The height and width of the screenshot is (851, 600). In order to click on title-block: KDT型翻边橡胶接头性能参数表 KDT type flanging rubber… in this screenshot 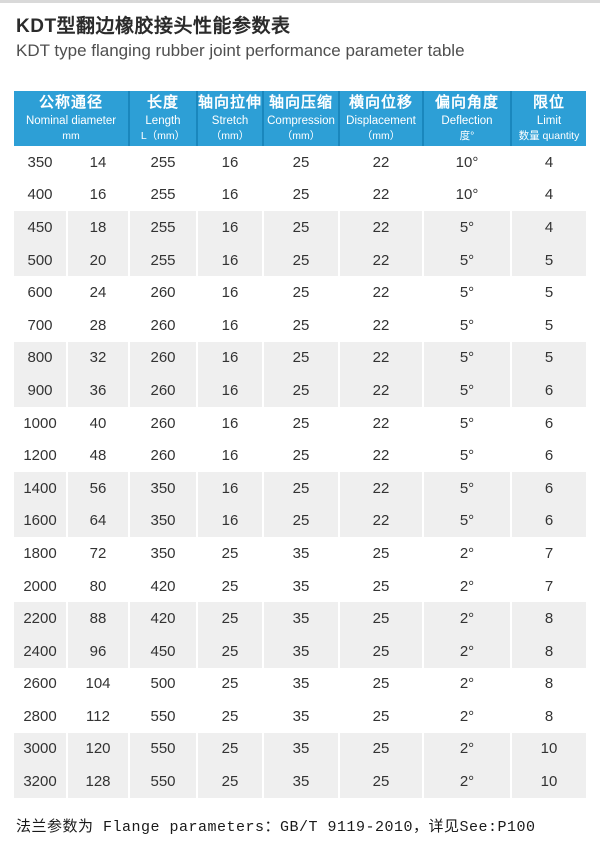, I will do `click(301, 38)`.